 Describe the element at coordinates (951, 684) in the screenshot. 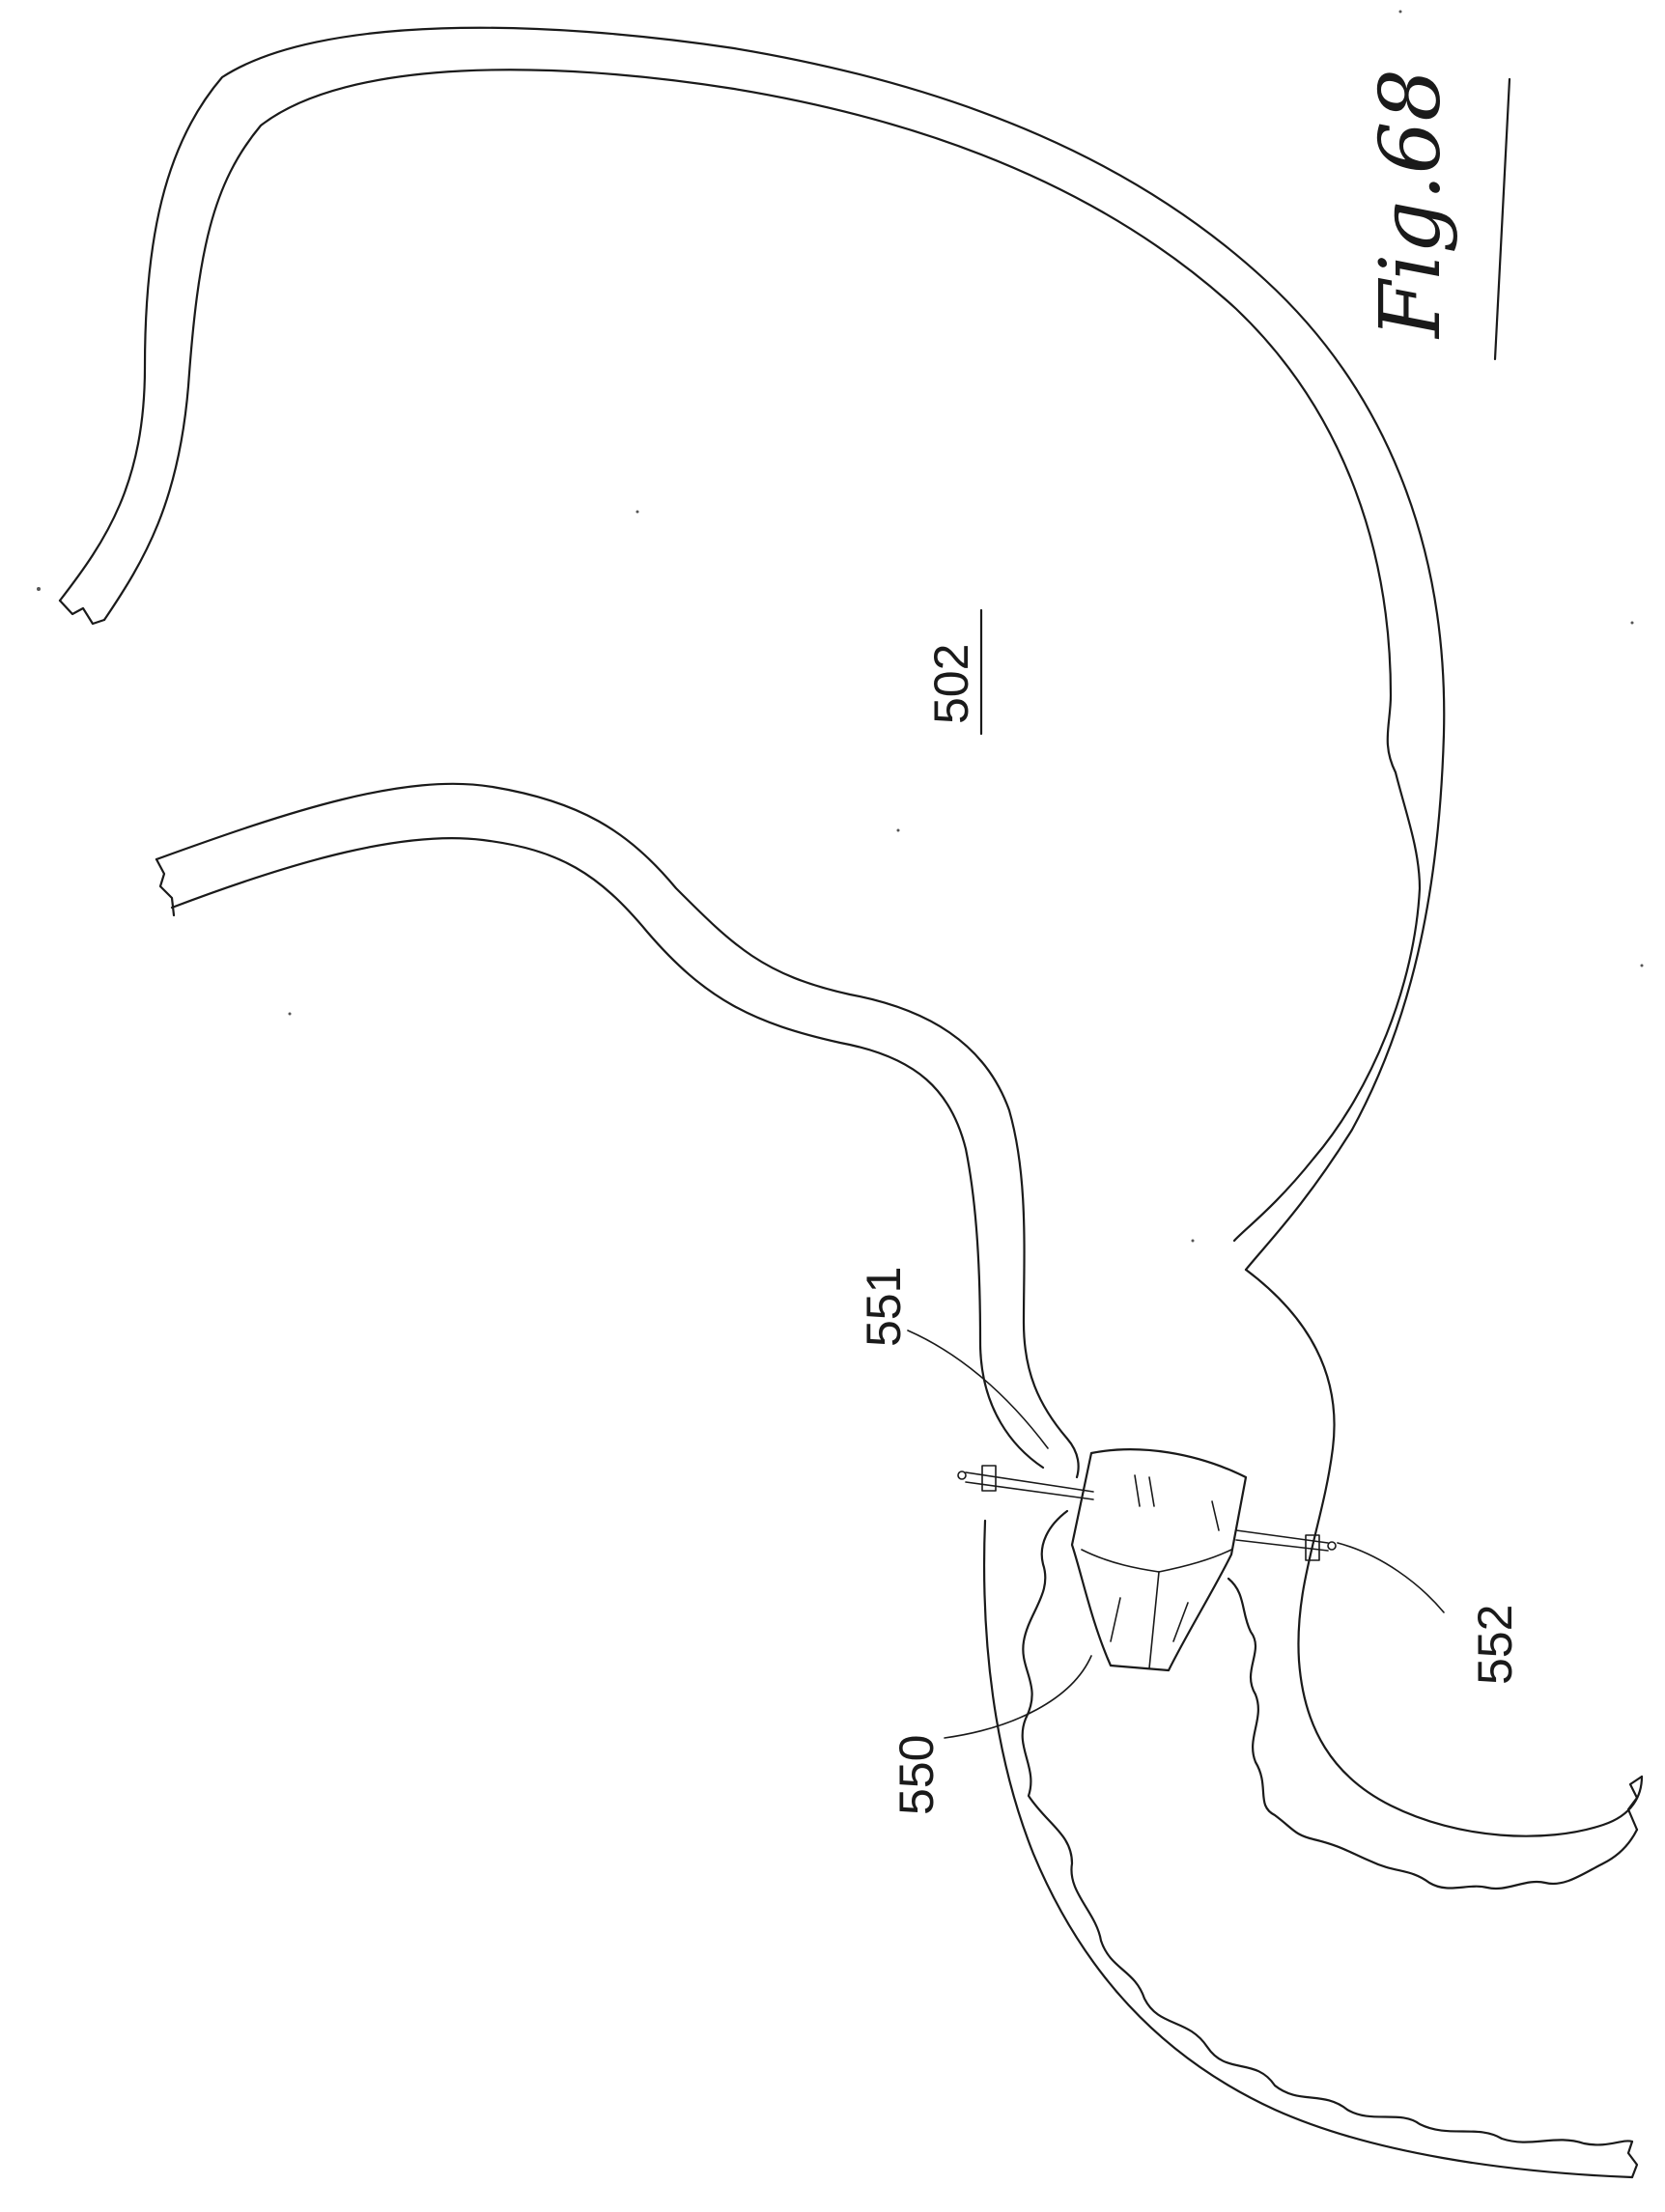

I see `numeral-502: 502` at that location.